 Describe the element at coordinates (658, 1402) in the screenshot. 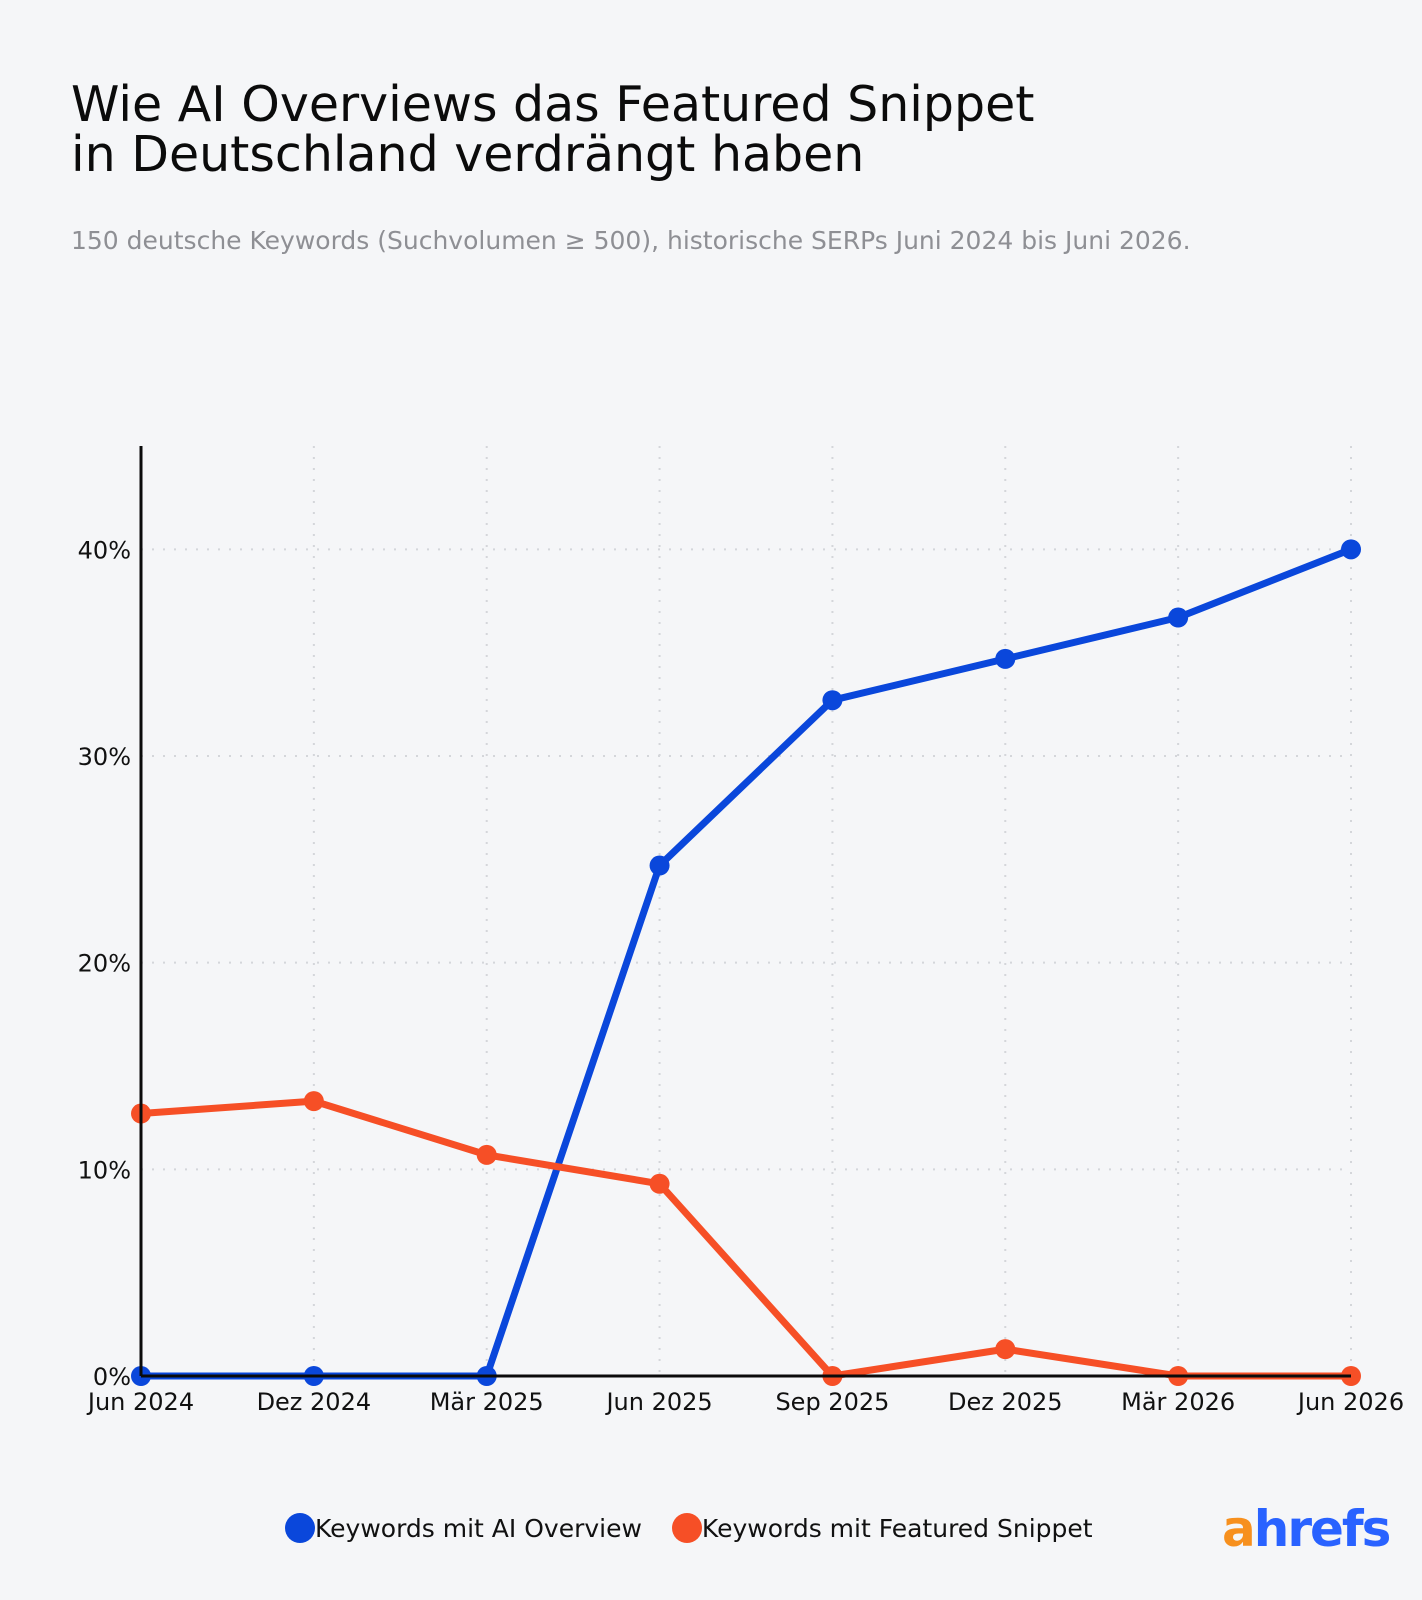

I see `x-tick-label: Jun 2025` at that location.